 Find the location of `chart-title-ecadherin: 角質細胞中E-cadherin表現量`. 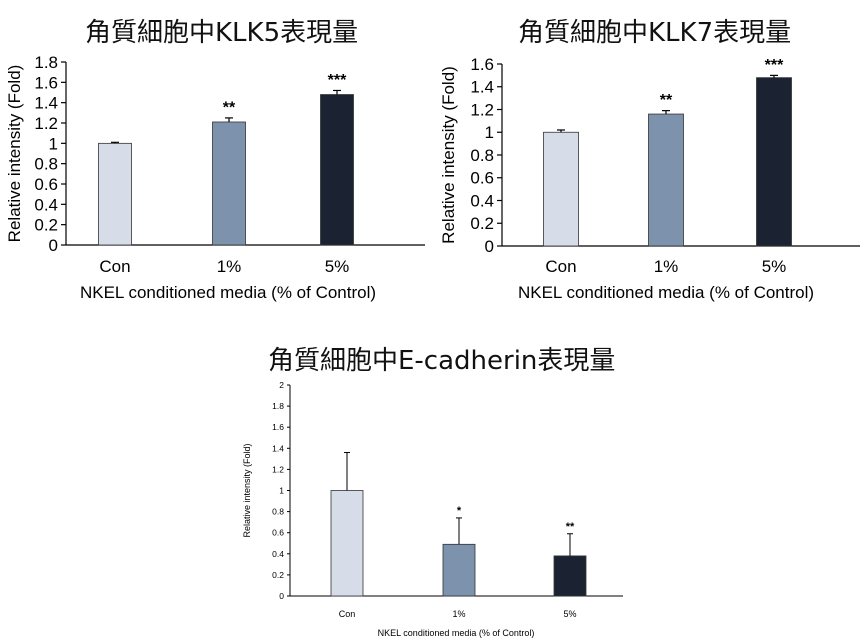

chart-title-ecadherin: 角質細胞中E-cadherin表現量 is located at coordinates (442, 361).